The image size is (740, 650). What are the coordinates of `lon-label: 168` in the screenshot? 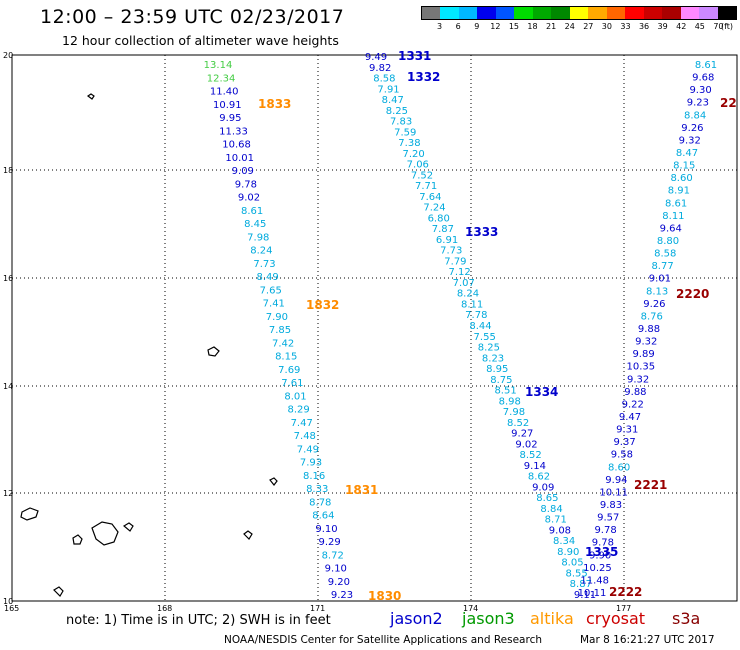 It's located at (164, 608).